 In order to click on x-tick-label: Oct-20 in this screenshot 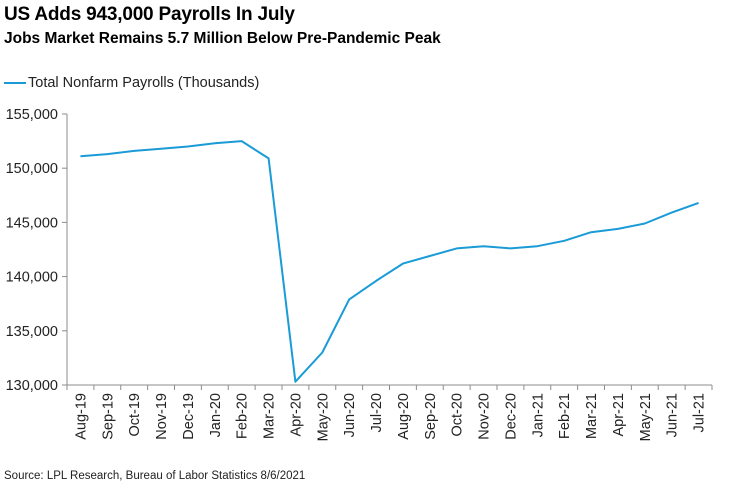, I will do `click(458, 415)`.